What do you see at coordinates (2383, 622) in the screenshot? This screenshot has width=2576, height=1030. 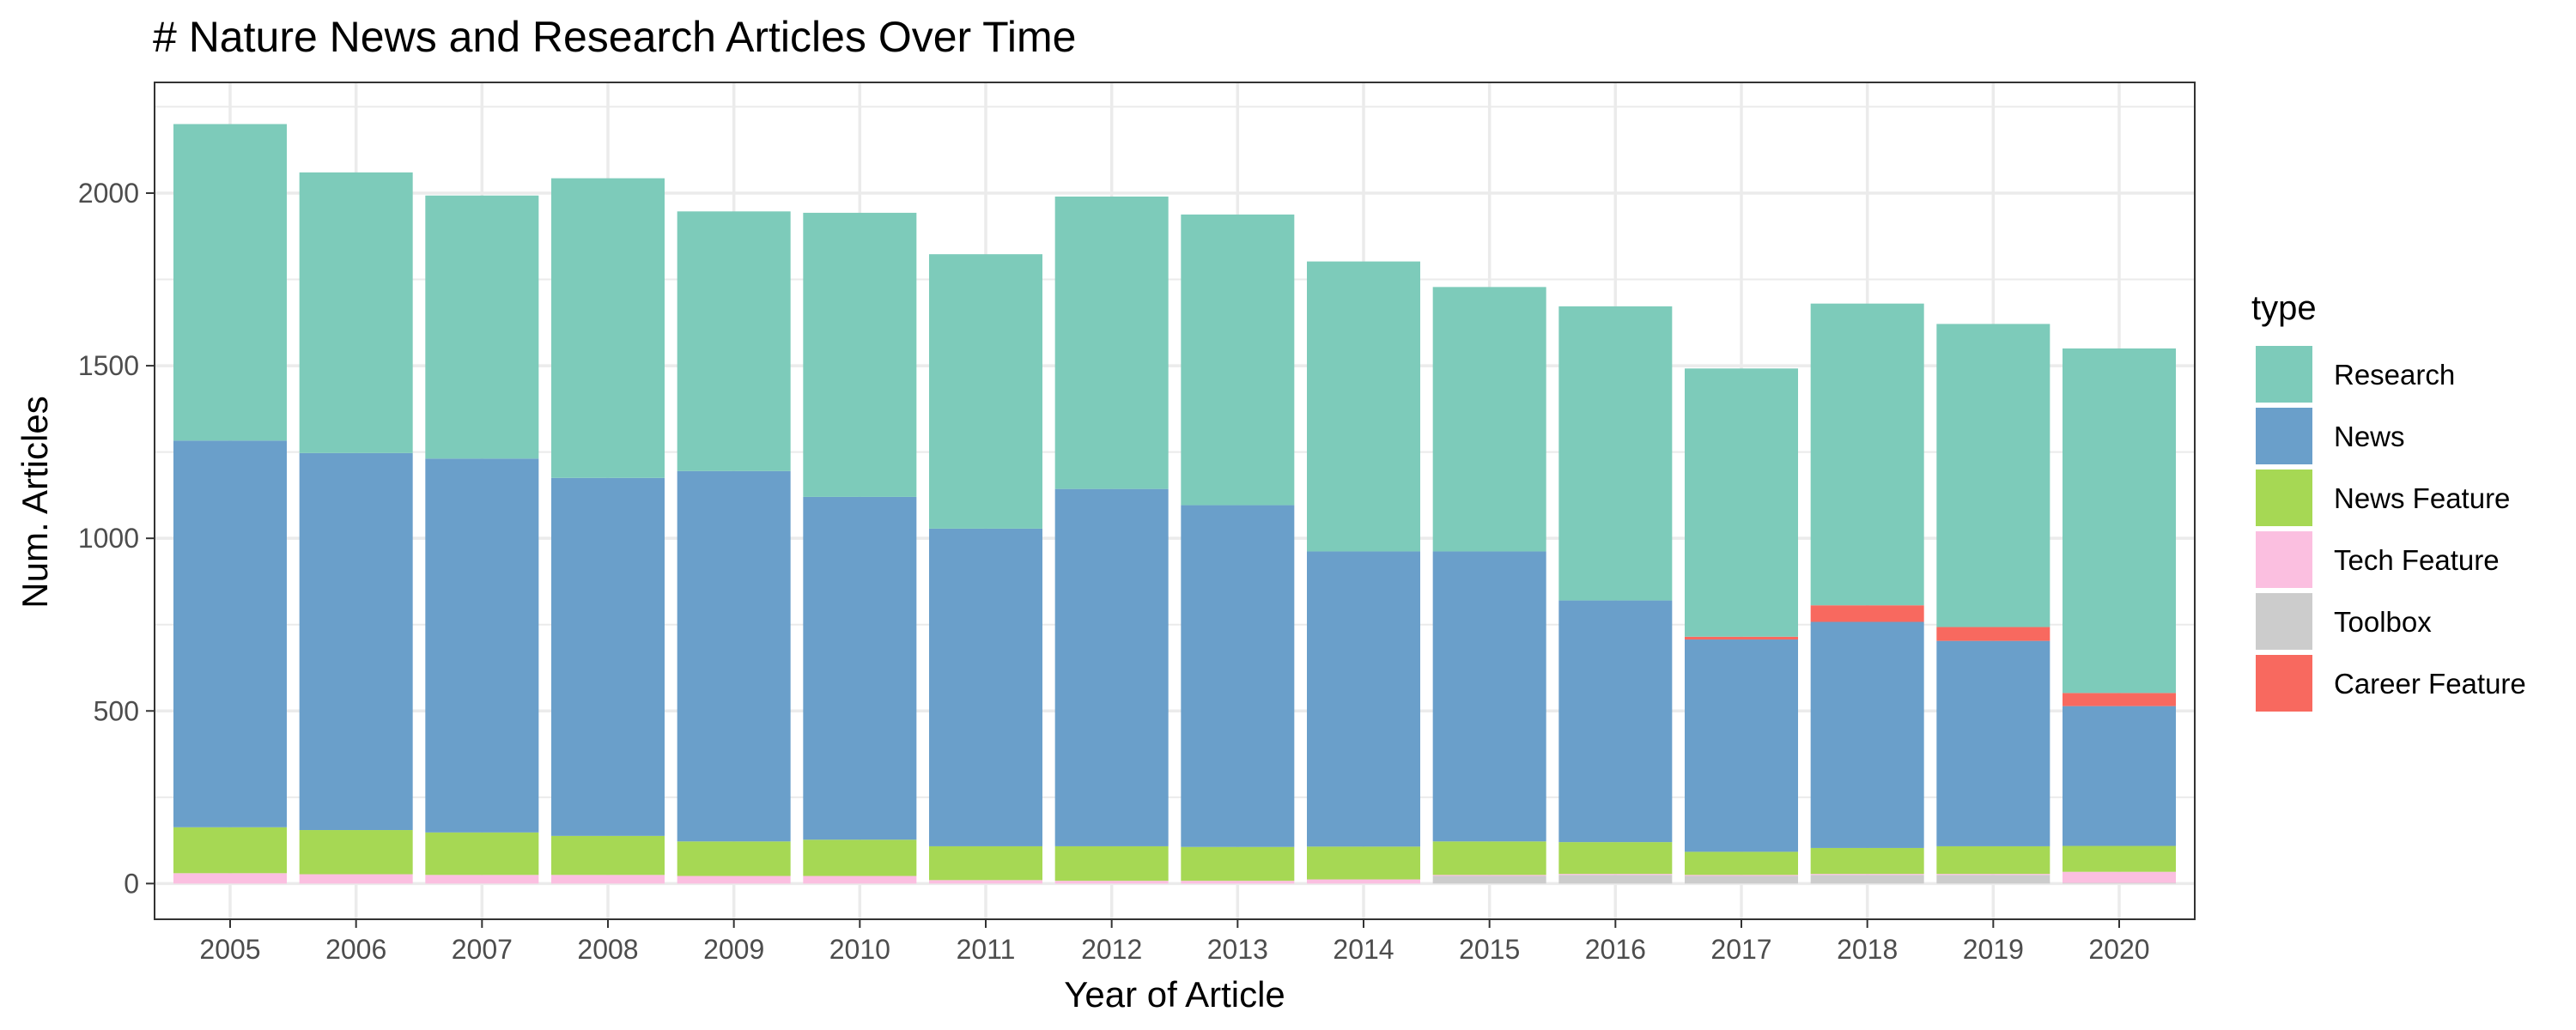 I see `legend-label: Toolbox` at bounding box center [2383, 622].